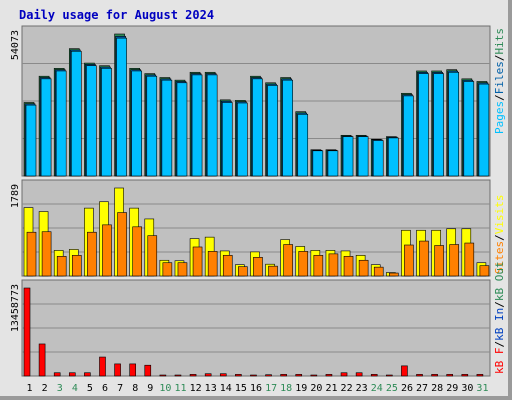 The image size is (512, 400). I want to click on legend-item: kB In, so click(499, 324).